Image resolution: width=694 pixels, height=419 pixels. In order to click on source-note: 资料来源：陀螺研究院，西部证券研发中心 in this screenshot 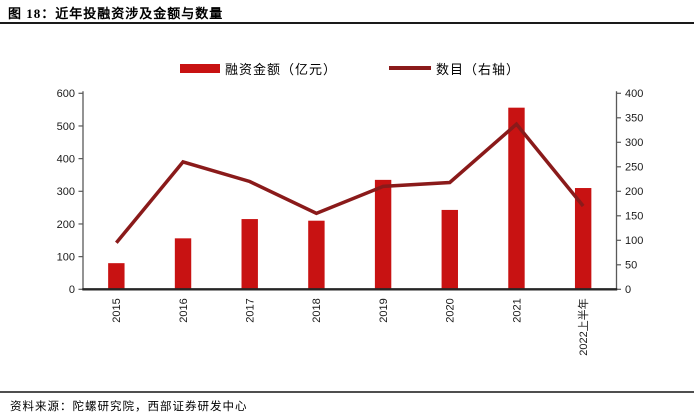, I will do `click(129, 407)`.